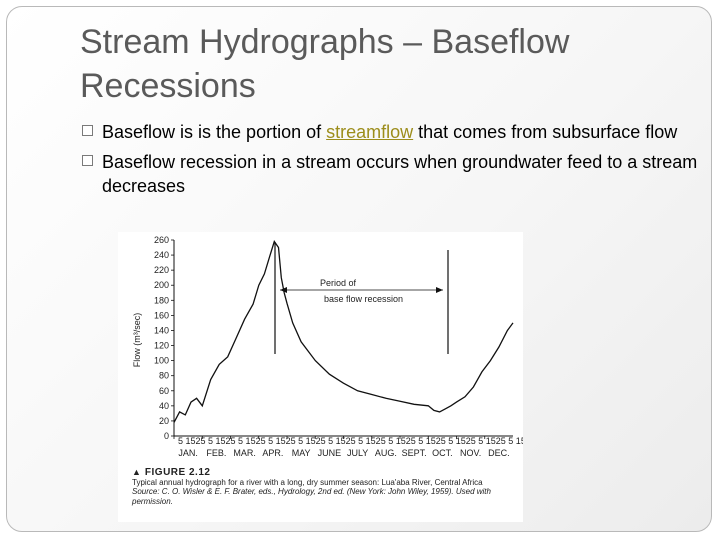 The image size is (720, 540). I want to click on caption-line3: permission., so click(152, 501).